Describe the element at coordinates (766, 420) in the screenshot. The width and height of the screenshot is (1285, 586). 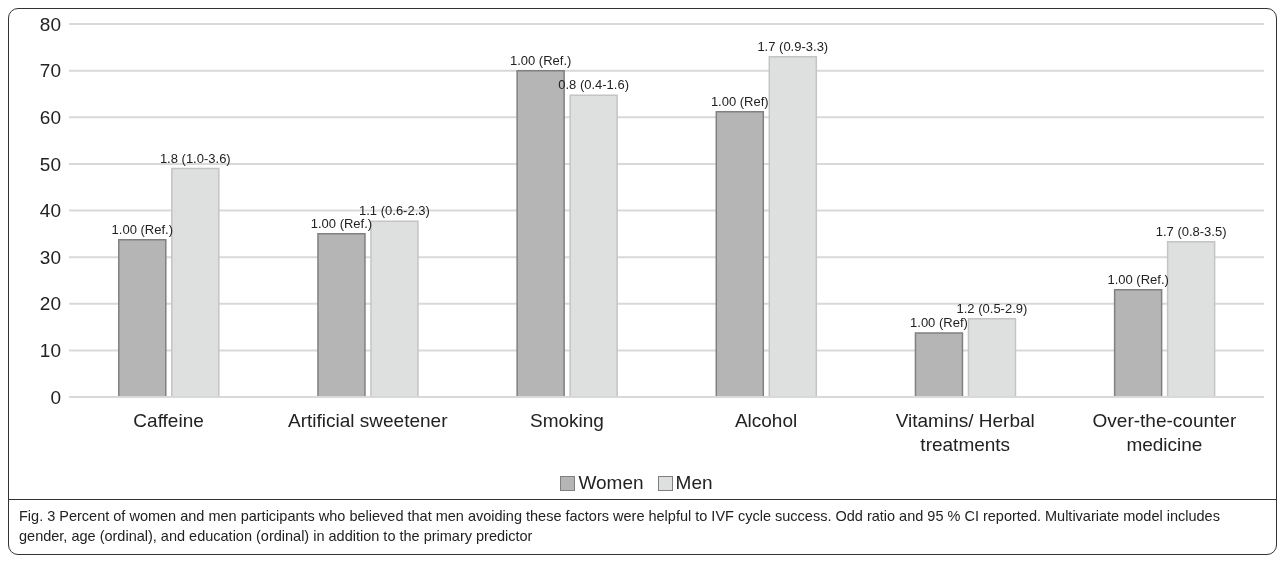
I see `x-tick-label: Alcohol` at that location.